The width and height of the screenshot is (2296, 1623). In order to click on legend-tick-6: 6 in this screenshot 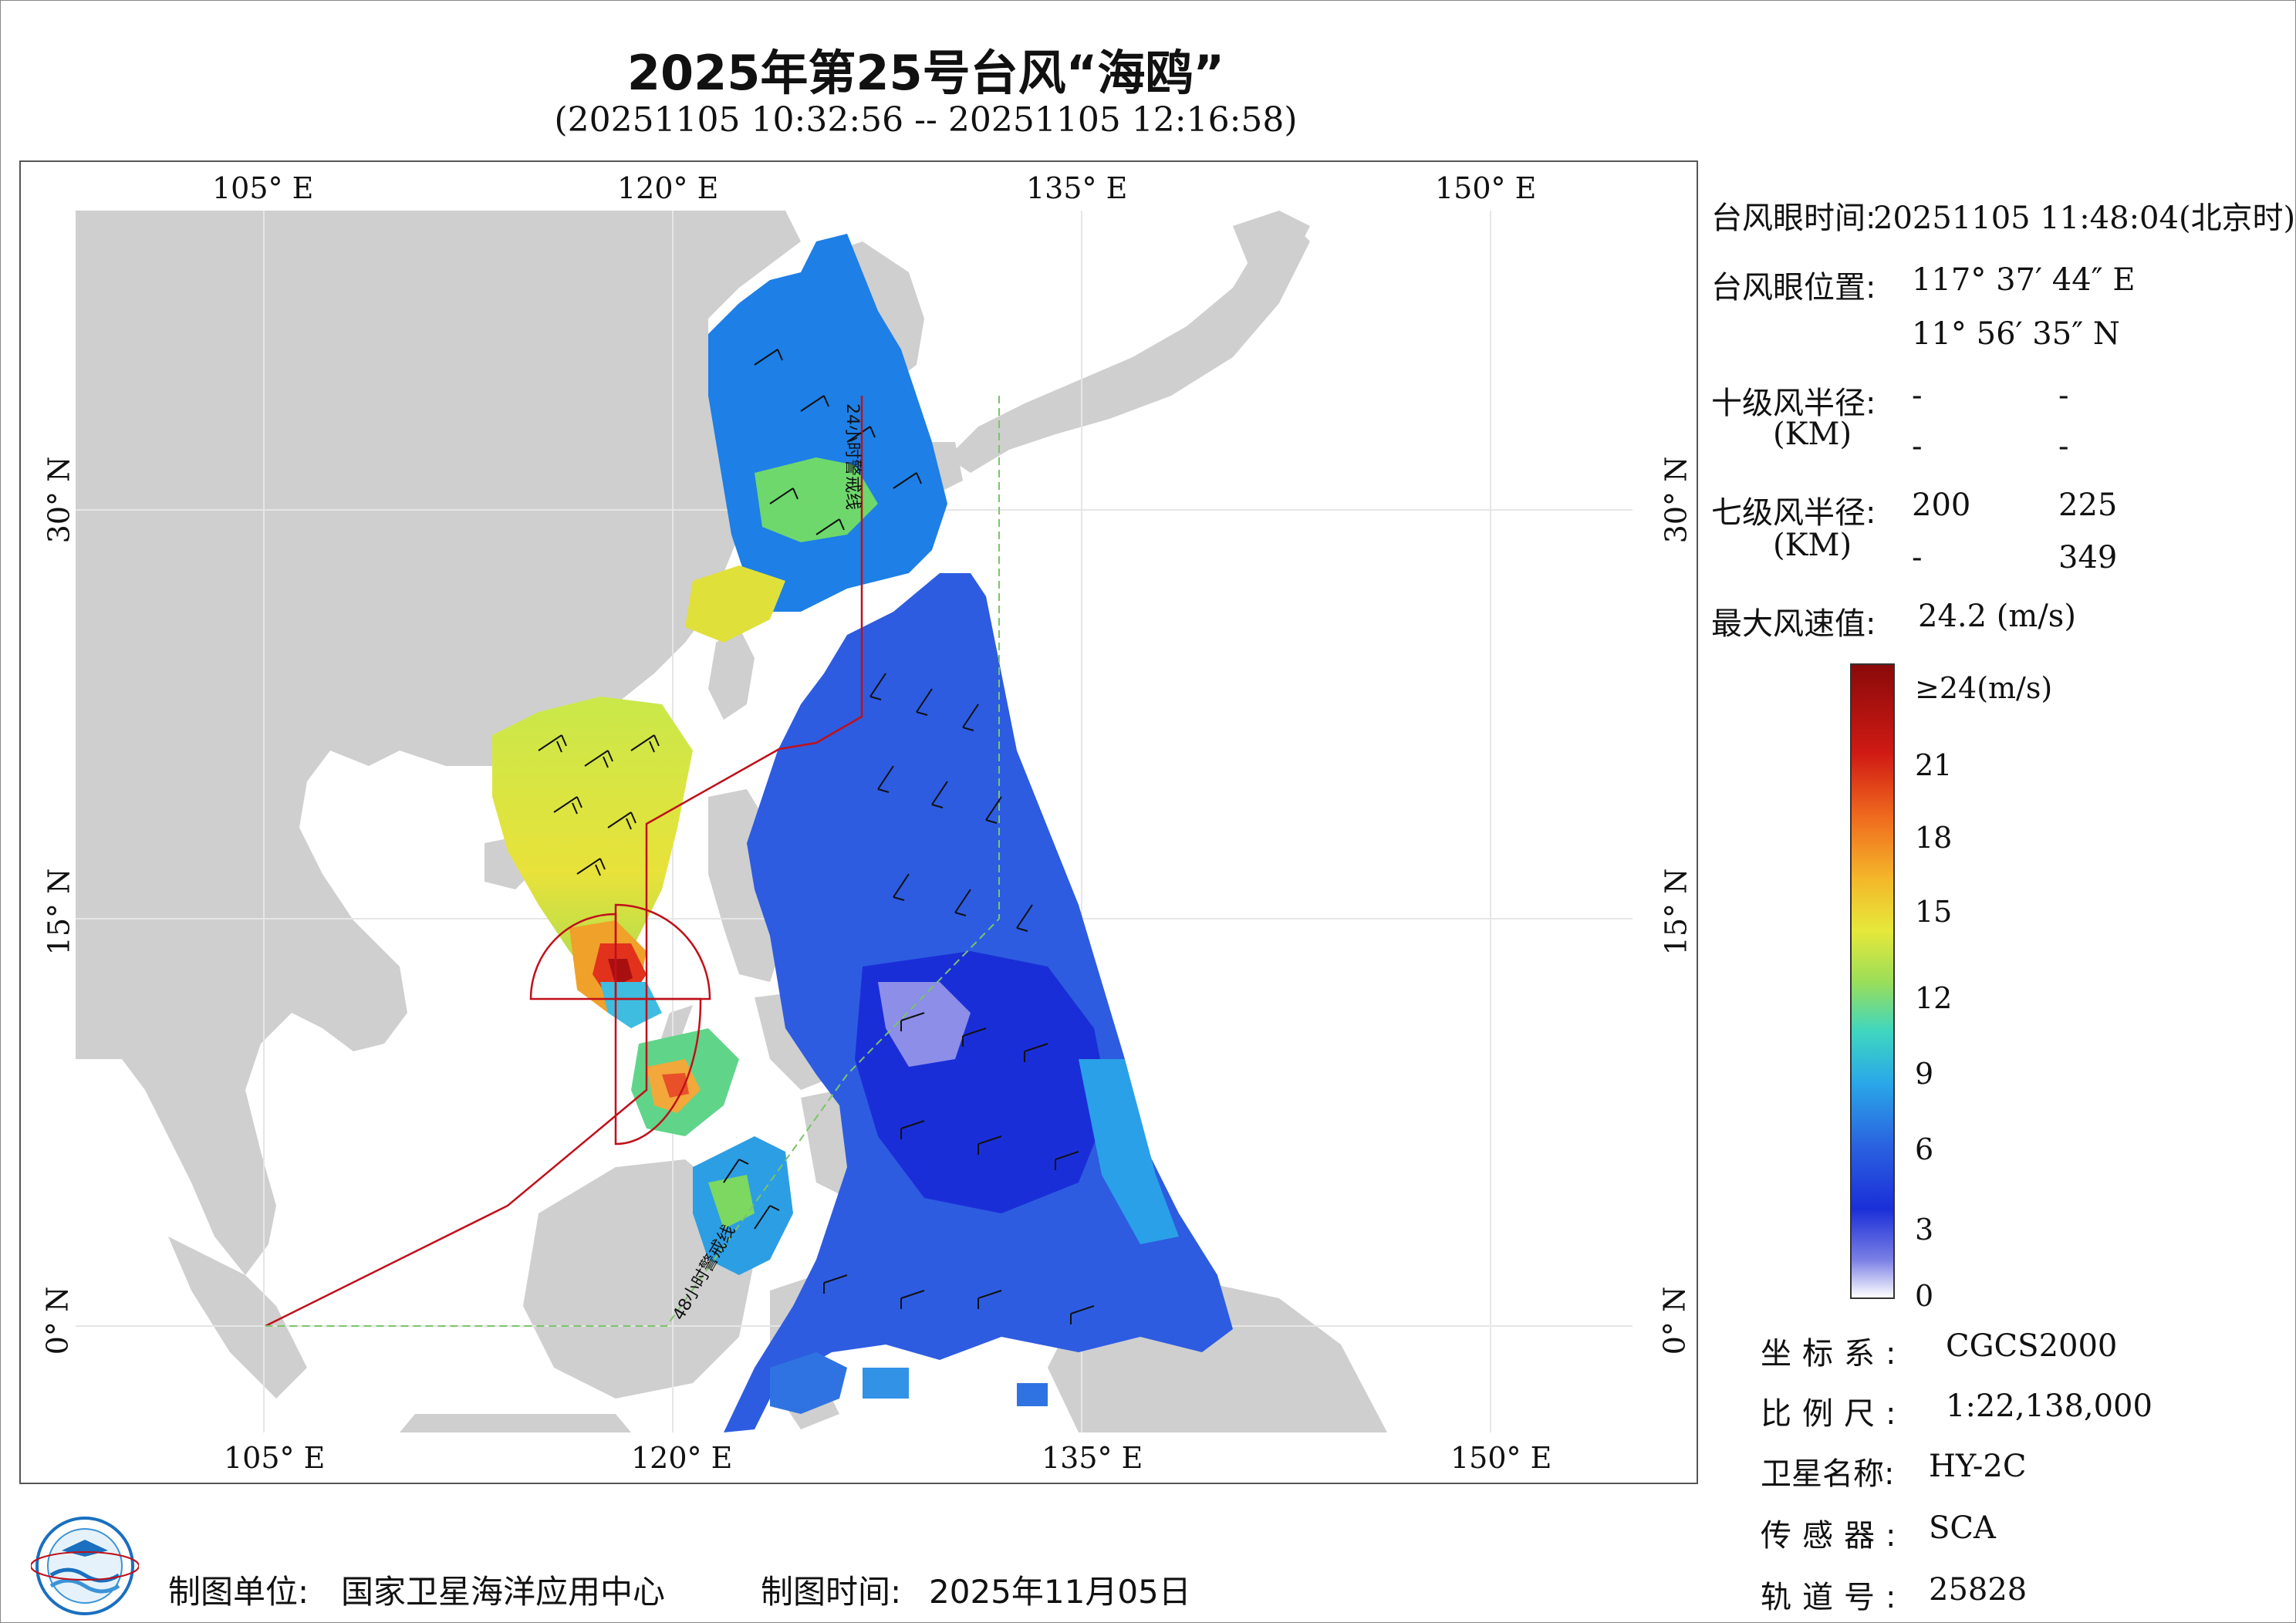, I will do `click(1924, 1149)`.